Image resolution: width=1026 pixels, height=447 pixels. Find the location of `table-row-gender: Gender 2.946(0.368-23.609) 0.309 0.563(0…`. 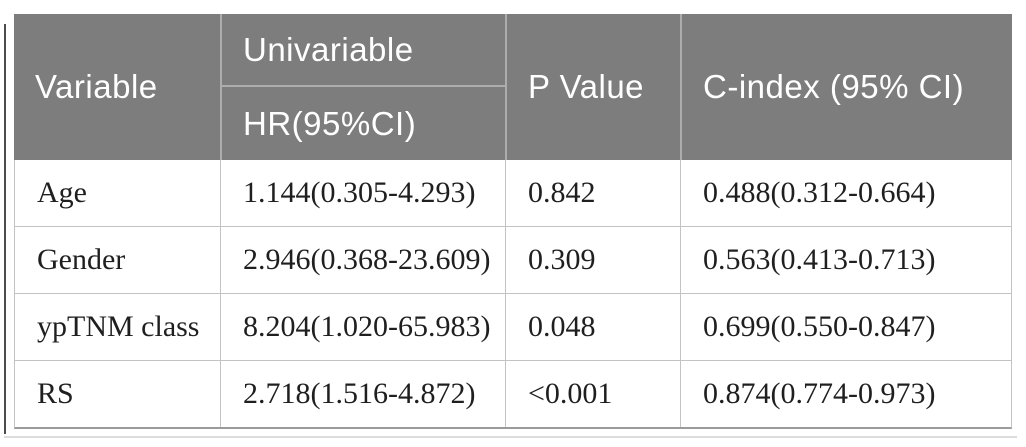

table-row-gender: Gender 2.946(0.368-23.609) 0.309 0.563(0… is located at coordinates (513, 260).